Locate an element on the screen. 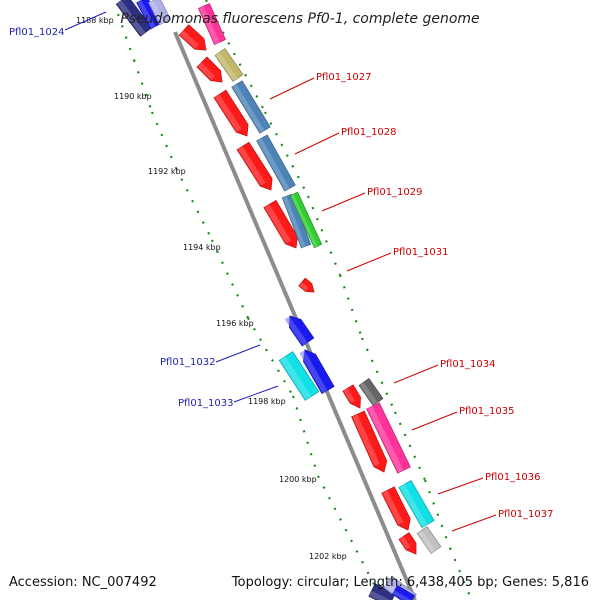 This screenshot has height=600, width=600. gene-navy-top-highlight is located at coordinates (131, 18).